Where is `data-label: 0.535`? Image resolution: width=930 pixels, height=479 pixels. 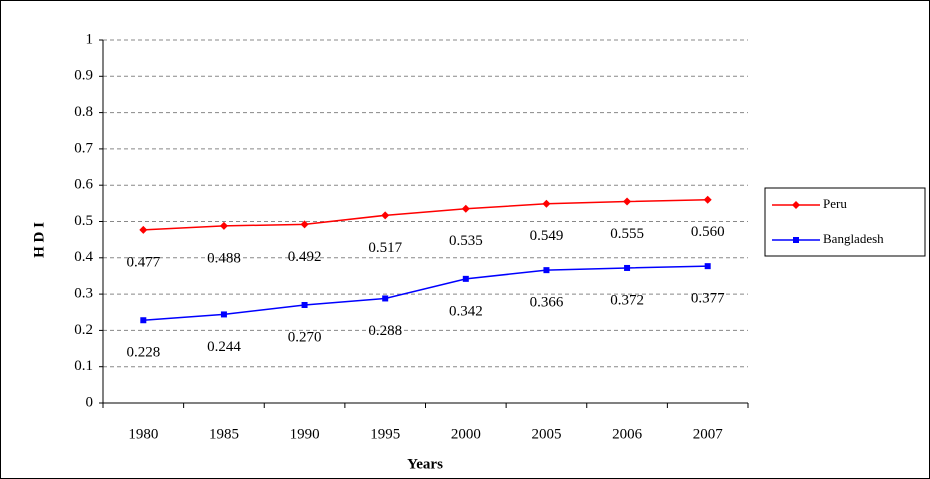 data-label: 0.535 is located at coordinates (466, 241).